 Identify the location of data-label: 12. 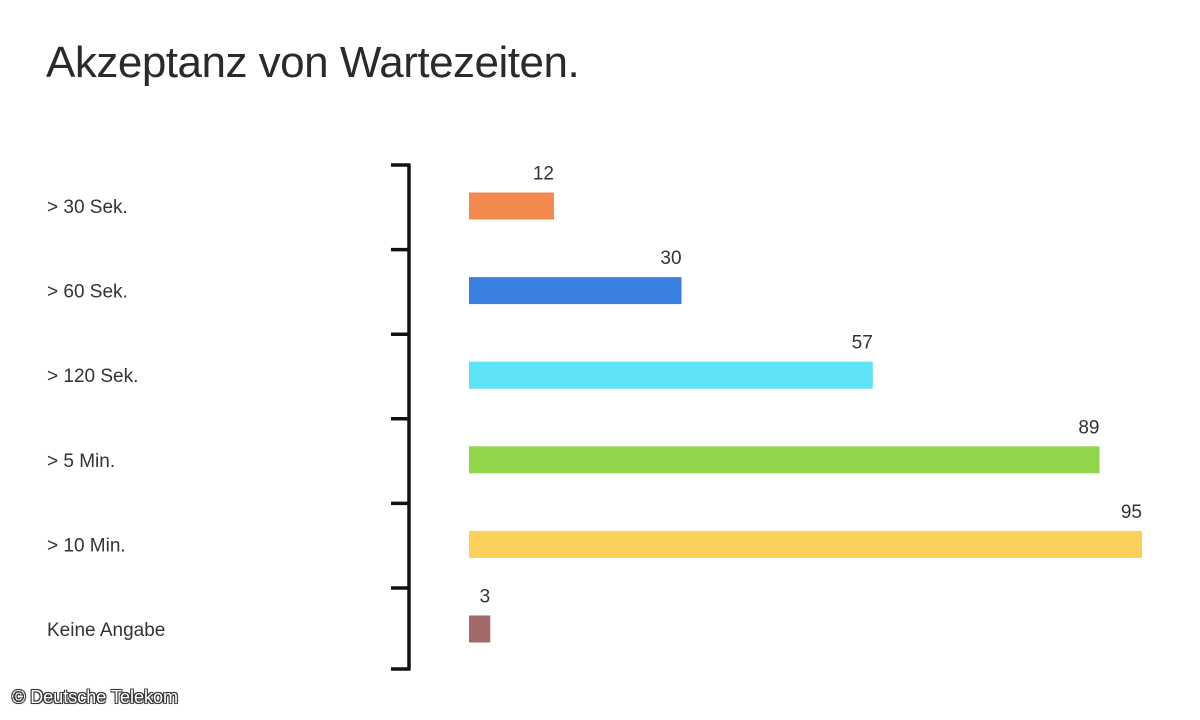
(543, 174).